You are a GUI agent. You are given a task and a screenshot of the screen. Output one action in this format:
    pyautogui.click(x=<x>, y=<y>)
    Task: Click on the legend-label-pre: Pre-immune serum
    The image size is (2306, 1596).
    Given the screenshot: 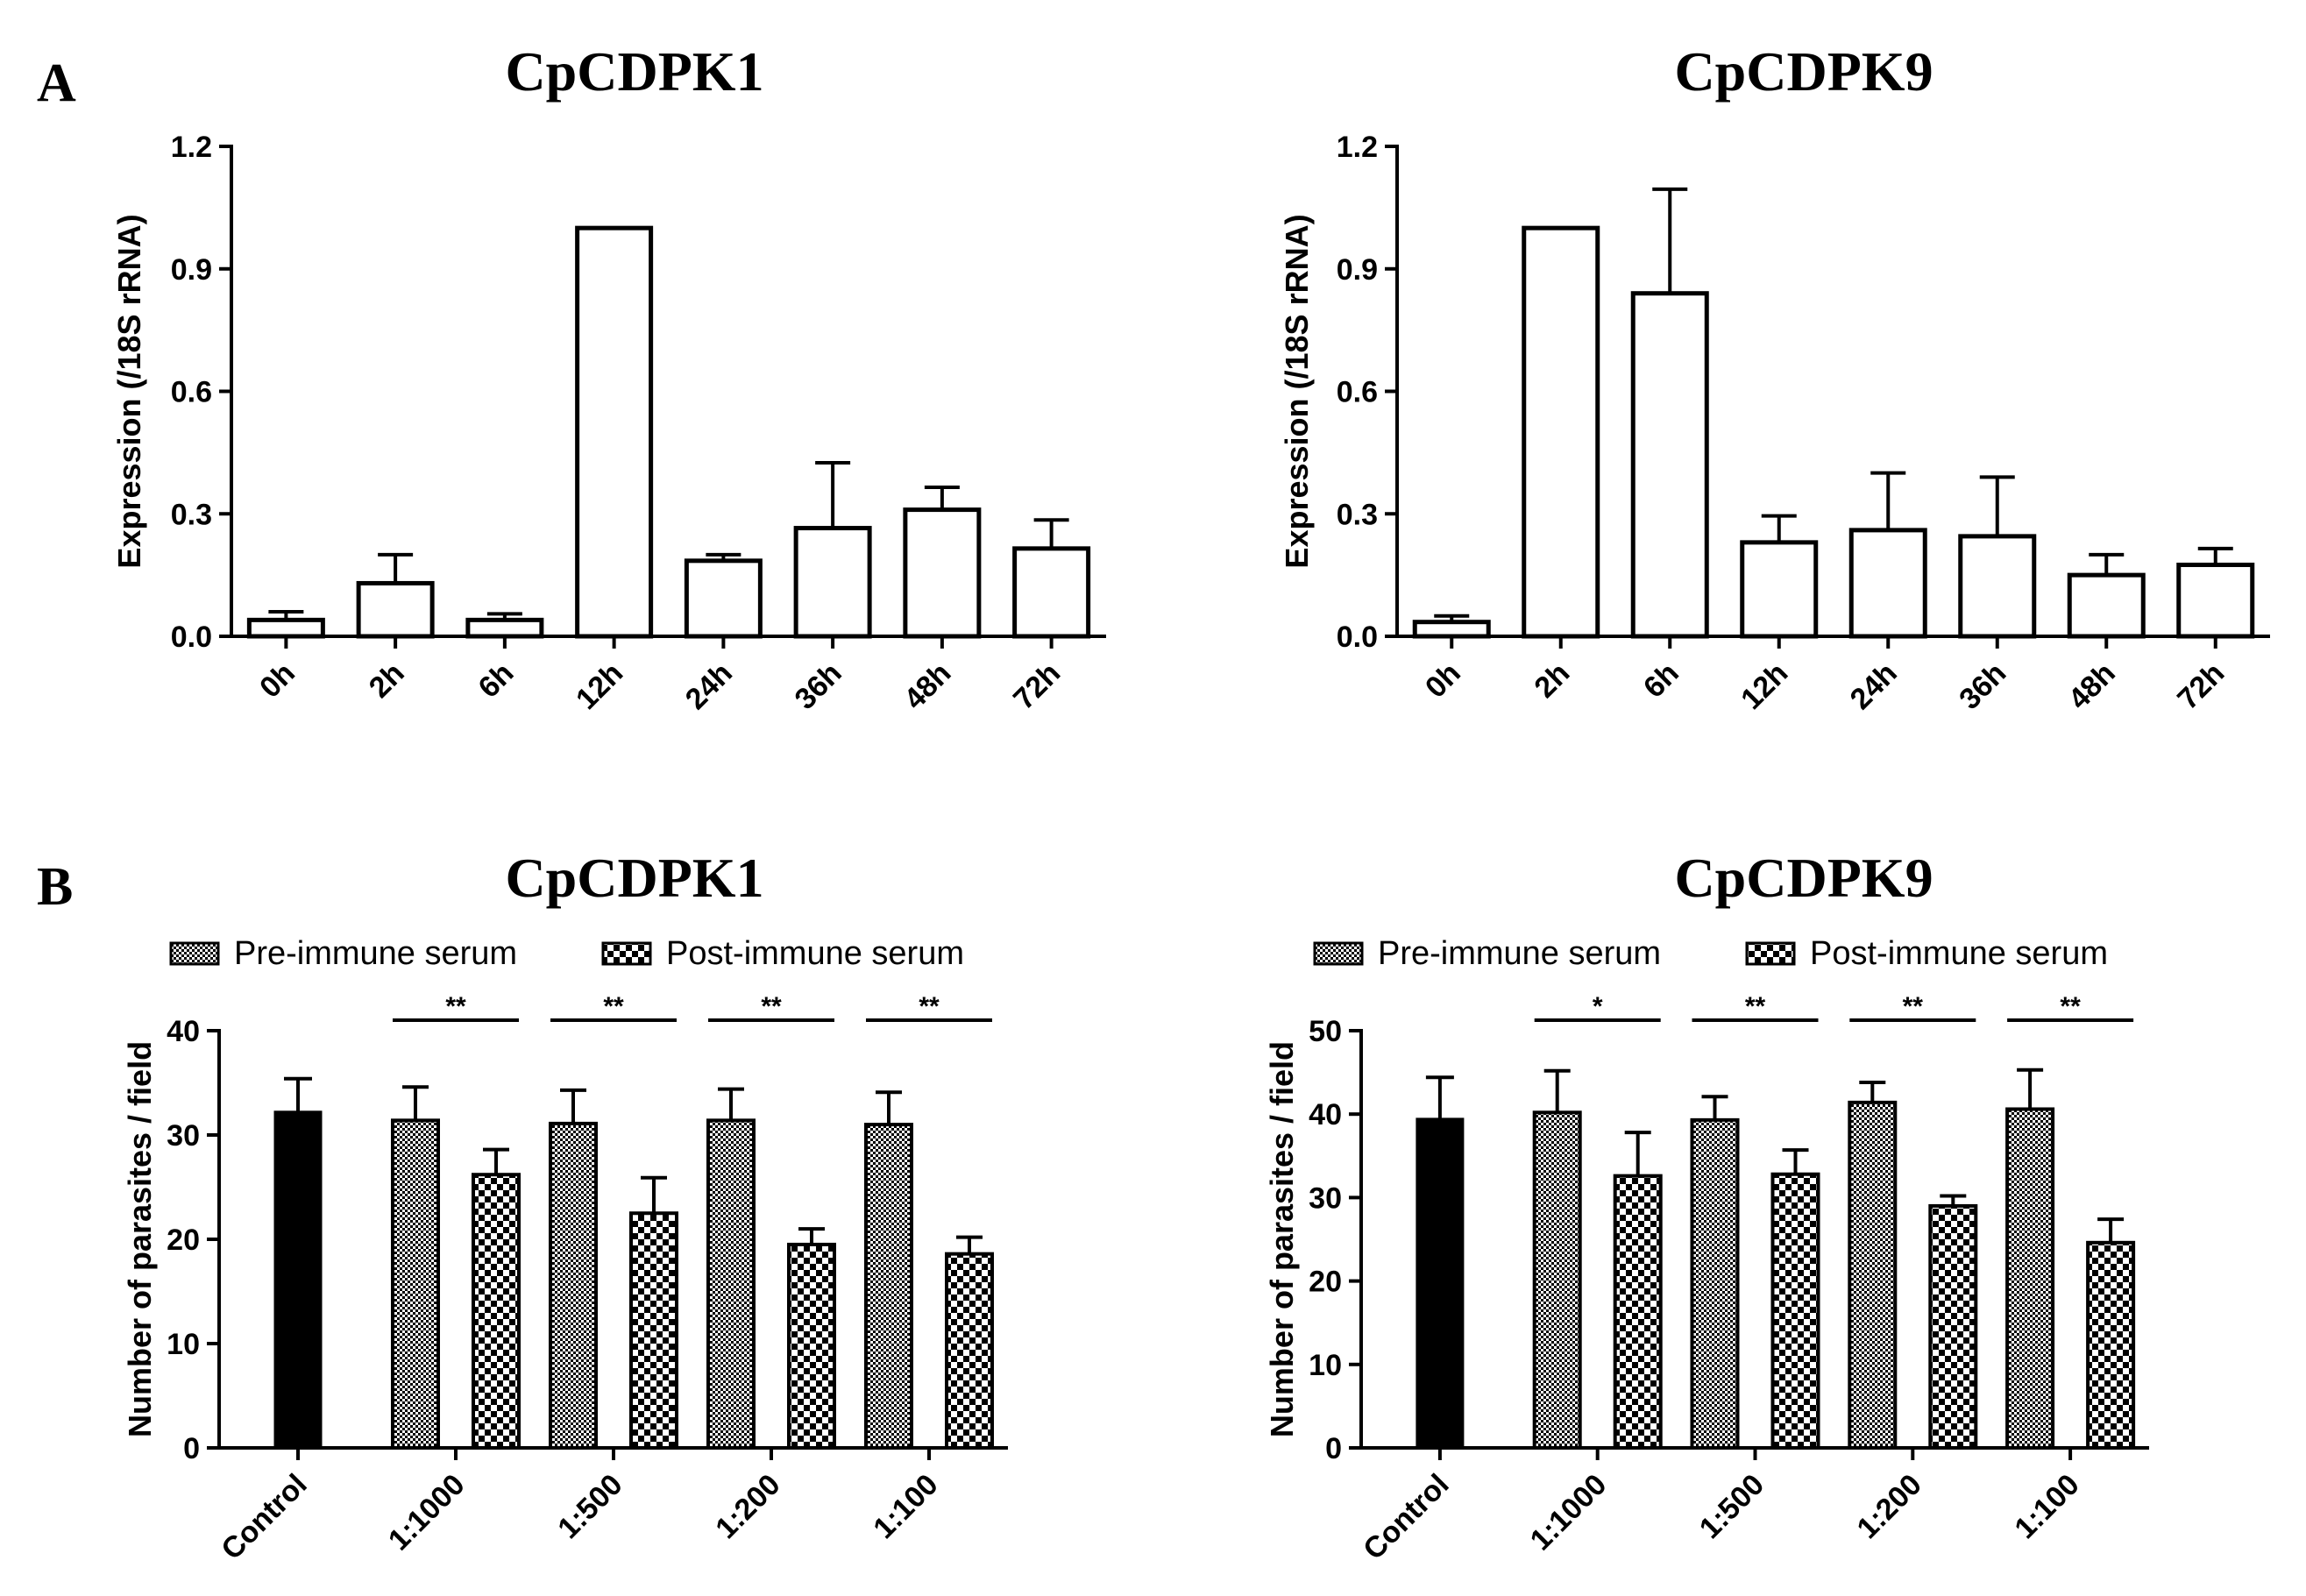 What is the action you would take?
    pyautogui.click(x=375, y=953)
    